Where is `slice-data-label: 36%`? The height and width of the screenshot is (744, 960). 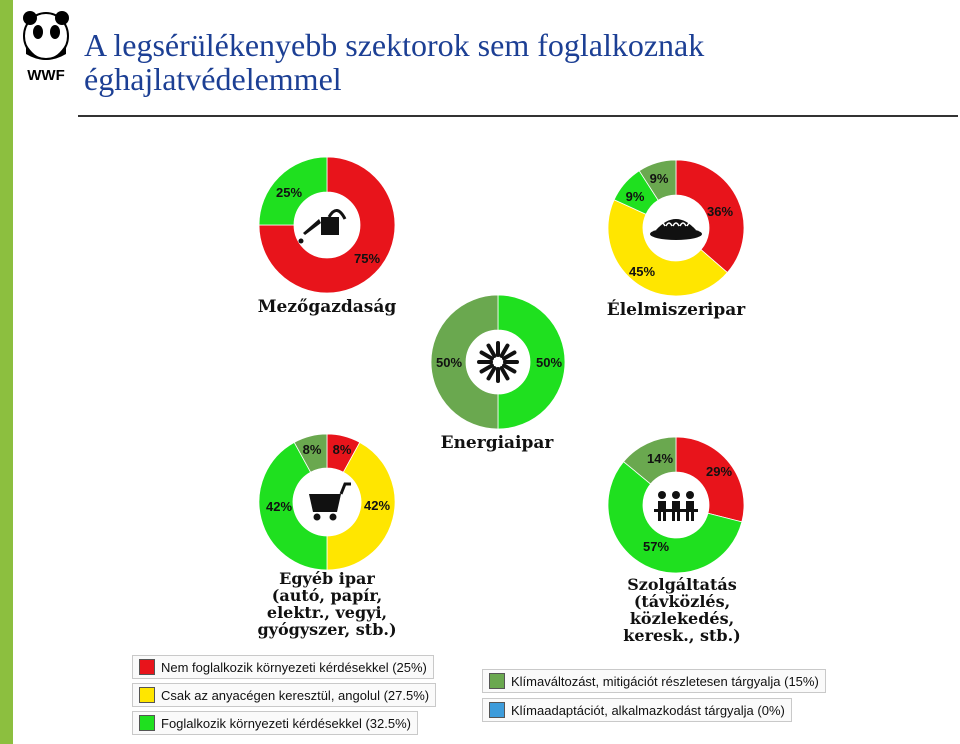 slice-data-label: 36% is located at coordinates (720, 211).